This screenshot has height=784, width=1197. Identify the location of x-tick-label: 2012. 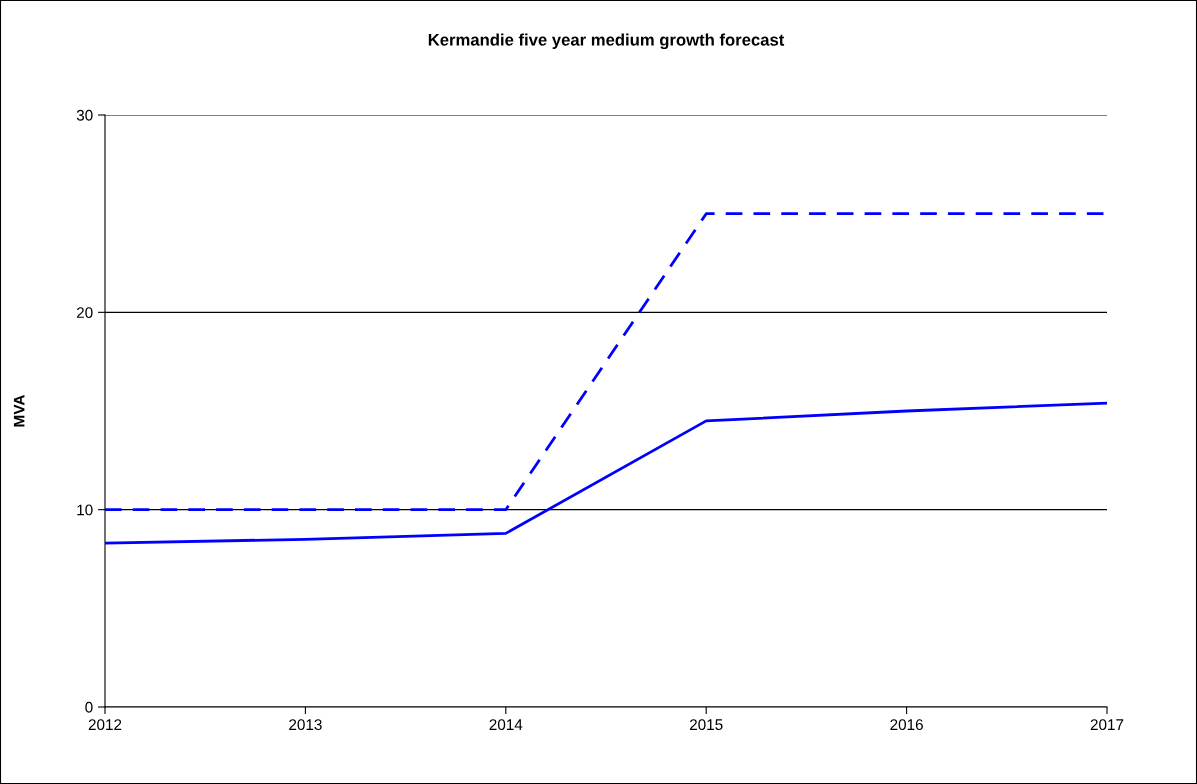
(105, 725).